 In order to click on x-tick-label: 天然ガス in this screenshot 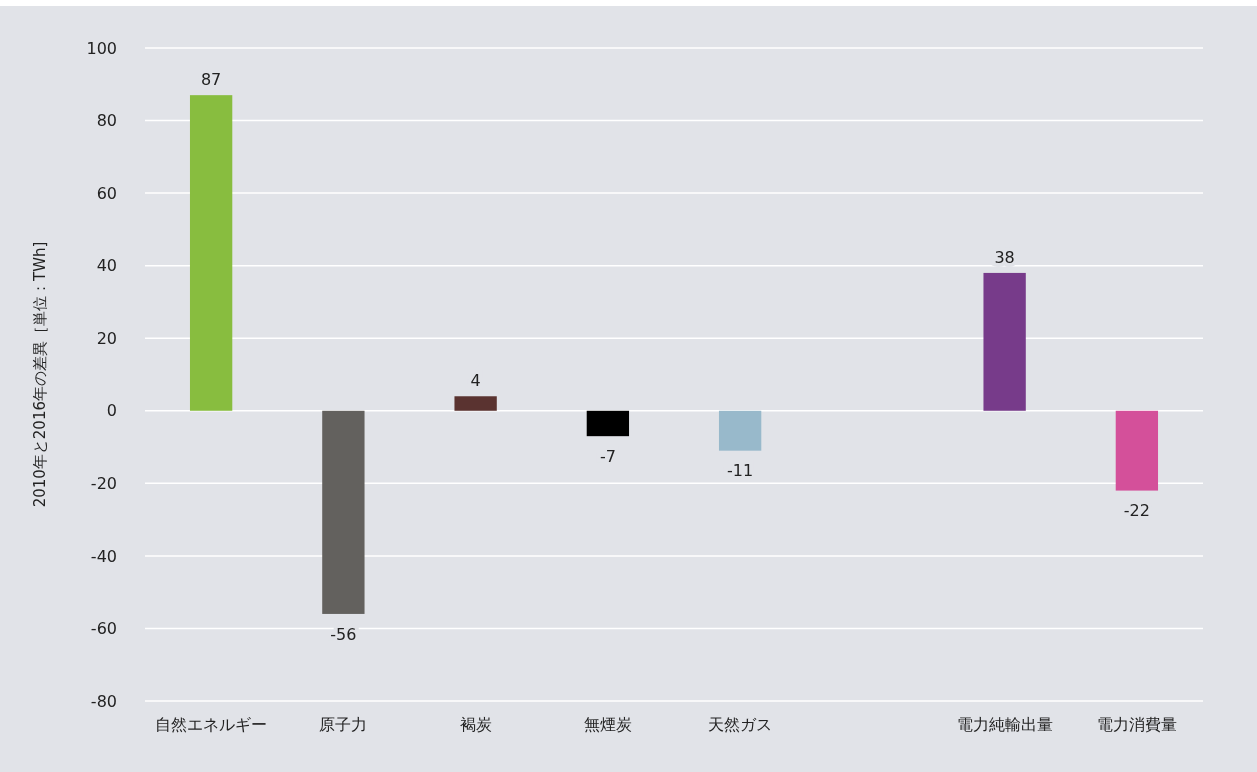, I will do `click(740, 725)`.